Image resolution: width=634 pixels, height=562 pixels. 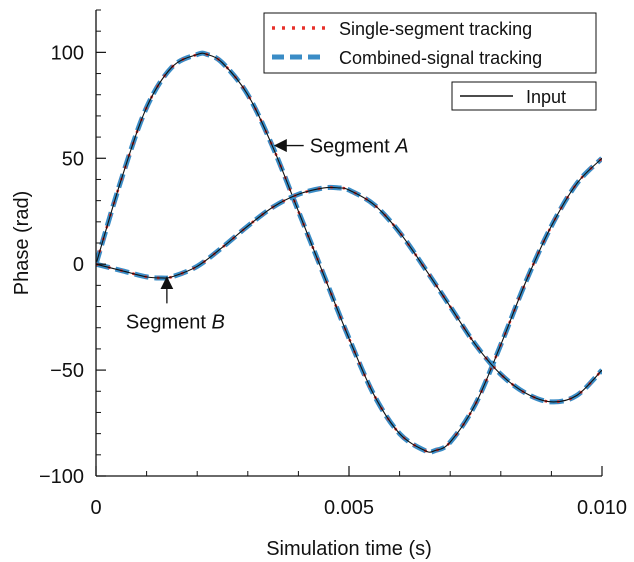 I want to click on y-tick-label: 0, so click(x=78, y=265).